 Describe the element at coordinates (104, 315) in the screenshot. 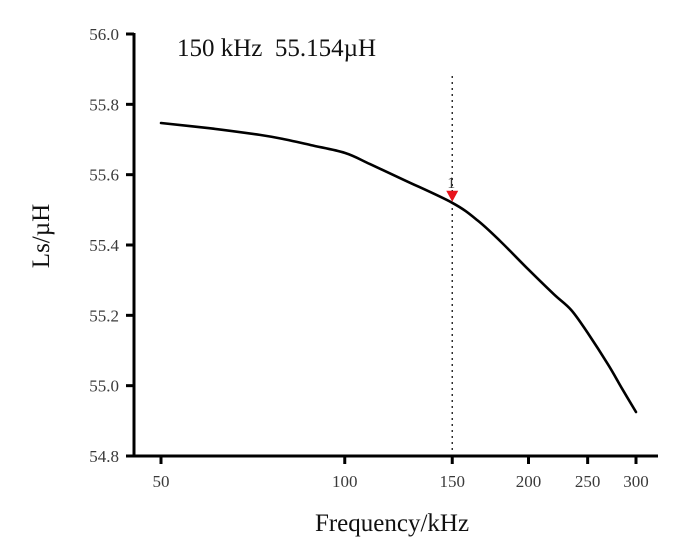

I see `y-tick-label: 55.2` at that location.